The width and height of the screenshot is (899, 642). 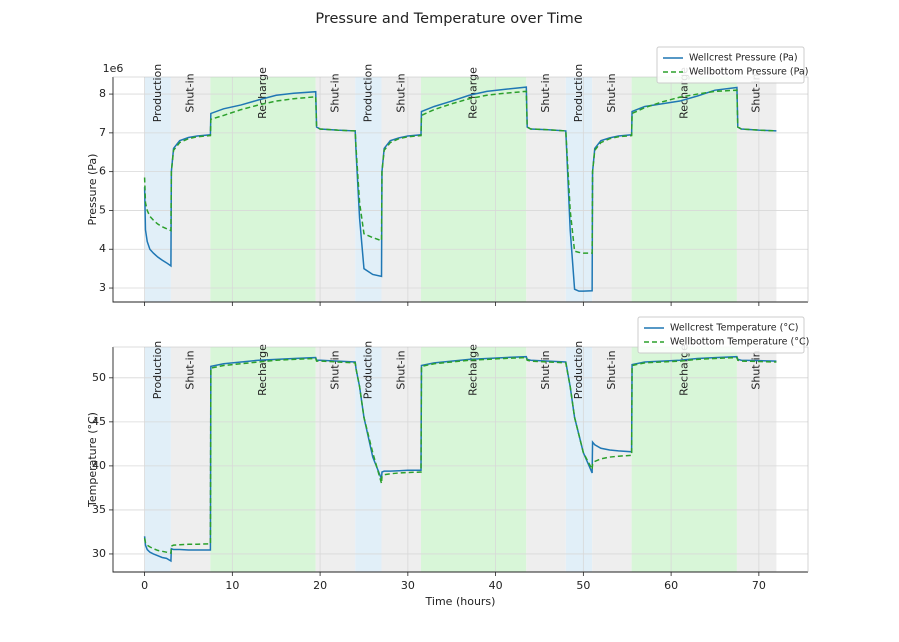 What do you see at coordinates (99, 509) in the screenshot?
I see `y-tick-label: 35` at bounding box center [99, 509].